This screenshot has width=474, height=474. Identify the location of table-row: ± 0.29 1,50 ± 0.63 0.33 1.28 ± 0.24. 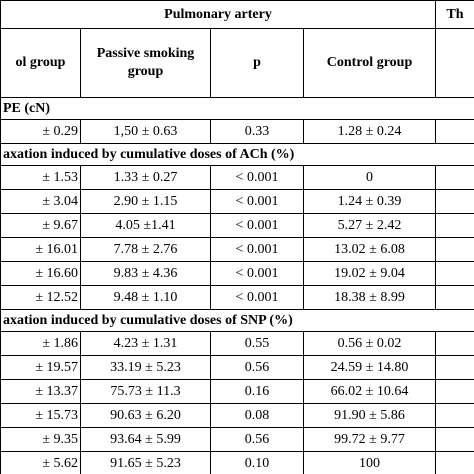
(237, 131).